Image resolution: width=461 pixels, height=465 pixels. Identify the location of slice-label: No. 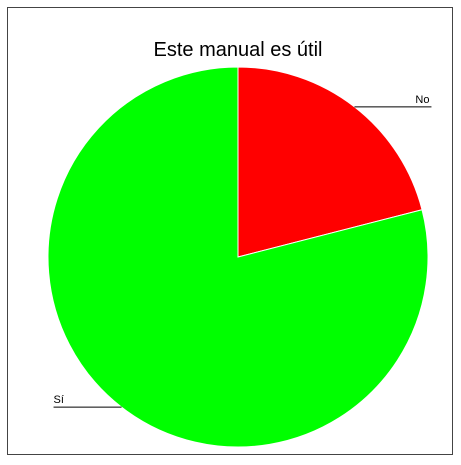
(422, 100).